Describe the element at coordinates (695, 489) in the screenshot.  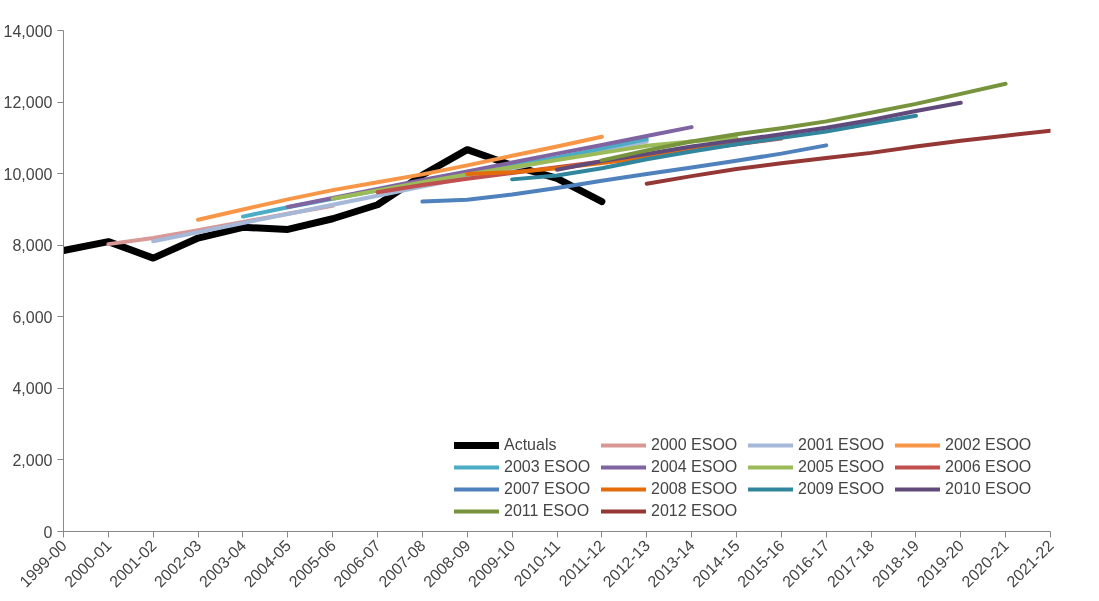
I see `legend-label: 2008 ESOO` at that location.